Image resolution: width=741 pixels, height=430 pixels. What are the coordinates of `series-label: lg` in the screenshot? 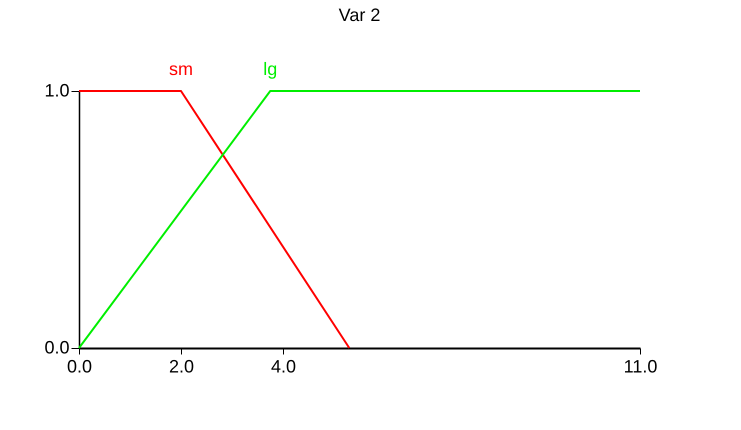 It's located at (270, 69).